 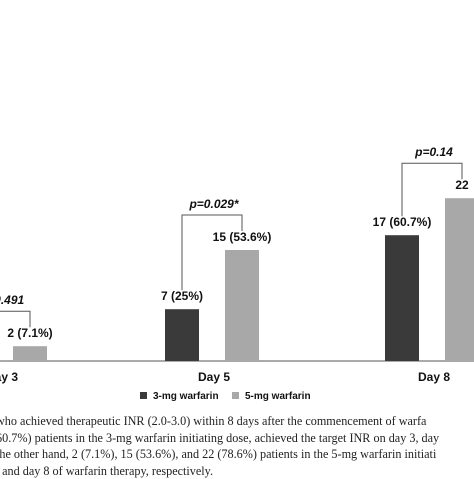 I want to click on data-label-0-2: 17 (60.7%), so click(x=402, y=222).